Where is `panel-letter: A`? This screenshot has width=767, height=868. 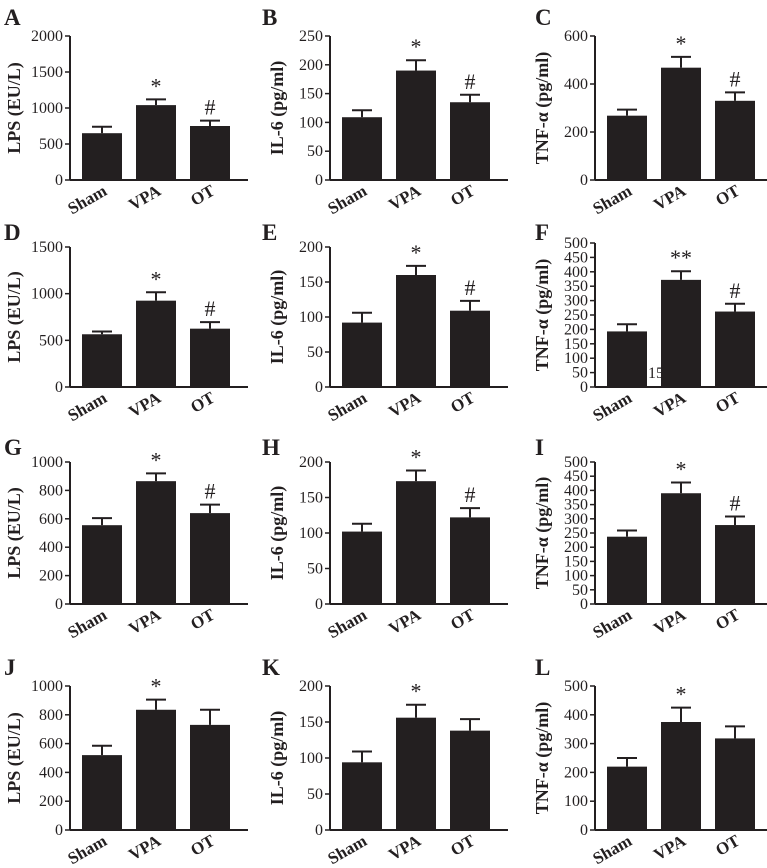 panel-letter: A is located at coordinates (12, 17).